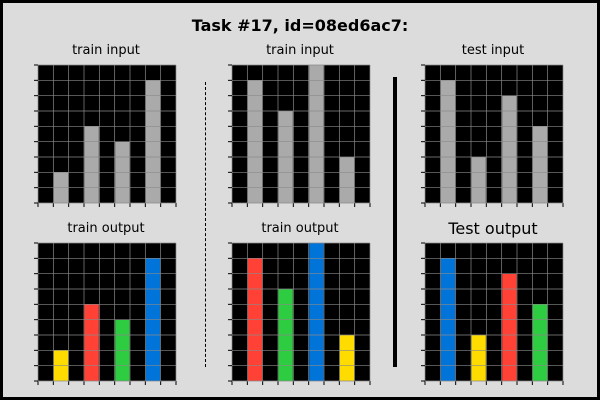 This screenshot has width=600, height=400. Describe the element at coordinates (492, 313) in the screenshot. I see `grid-test-output` at that location.